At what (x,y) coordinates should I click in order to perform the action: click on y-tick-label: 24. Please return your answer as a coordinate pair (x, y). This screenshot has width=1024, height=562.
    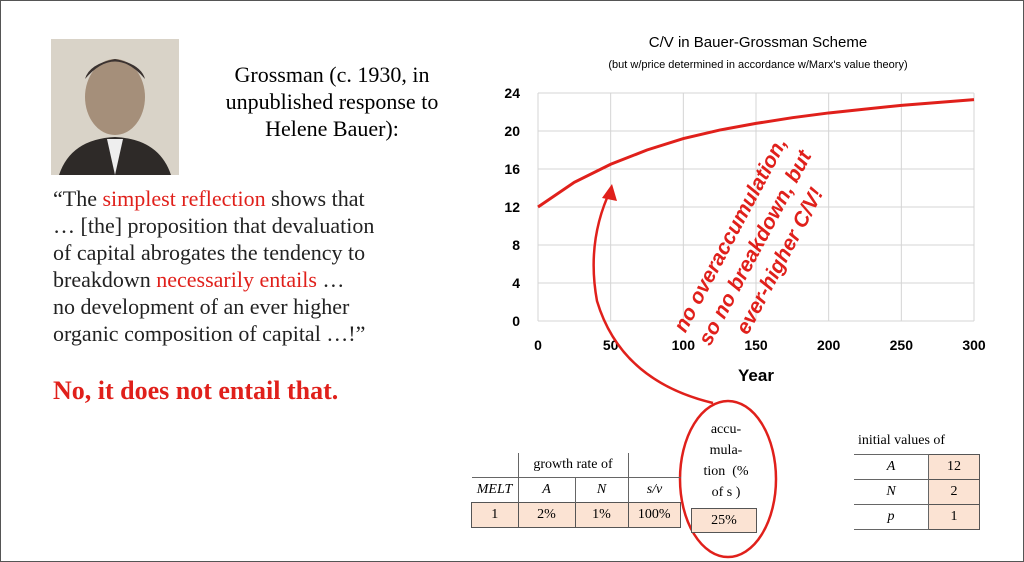
    Looking at the image, I should click on (512, 93).